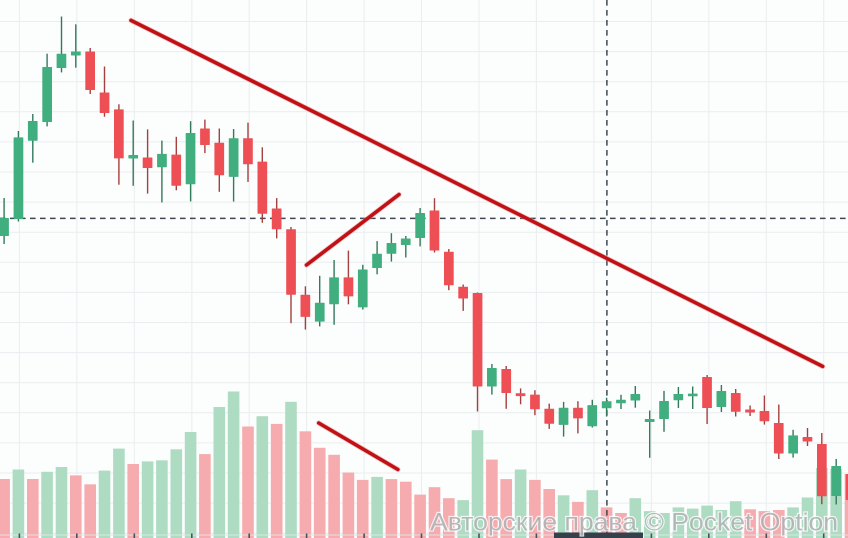  I want to click on svg-text:Авторские права © Pocket Optio: Авторские права © Pocket Option, so click(634, 523).